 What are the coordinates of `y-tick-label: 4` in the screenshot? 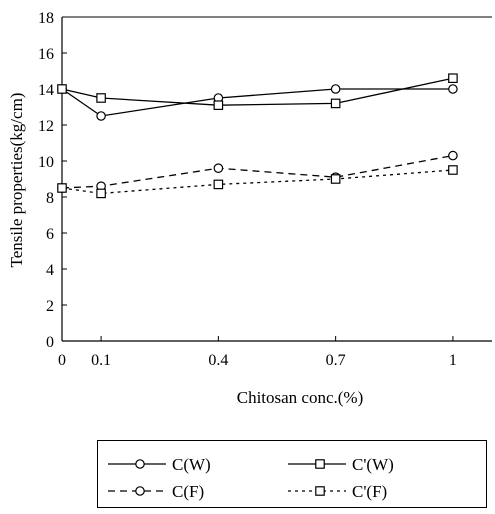 It's located at (50, 270).